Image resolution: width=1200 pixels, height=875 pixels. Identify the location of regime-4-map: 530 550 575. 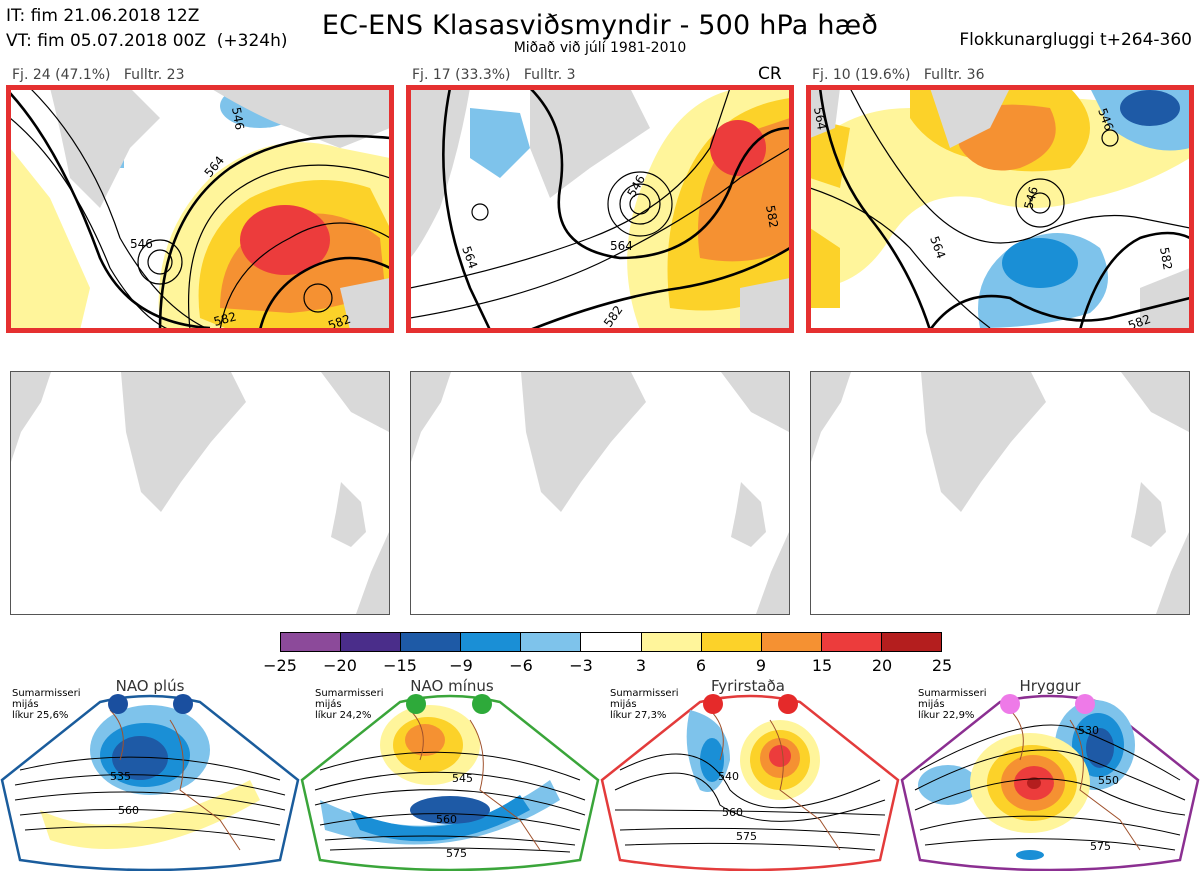
(1050, 781).